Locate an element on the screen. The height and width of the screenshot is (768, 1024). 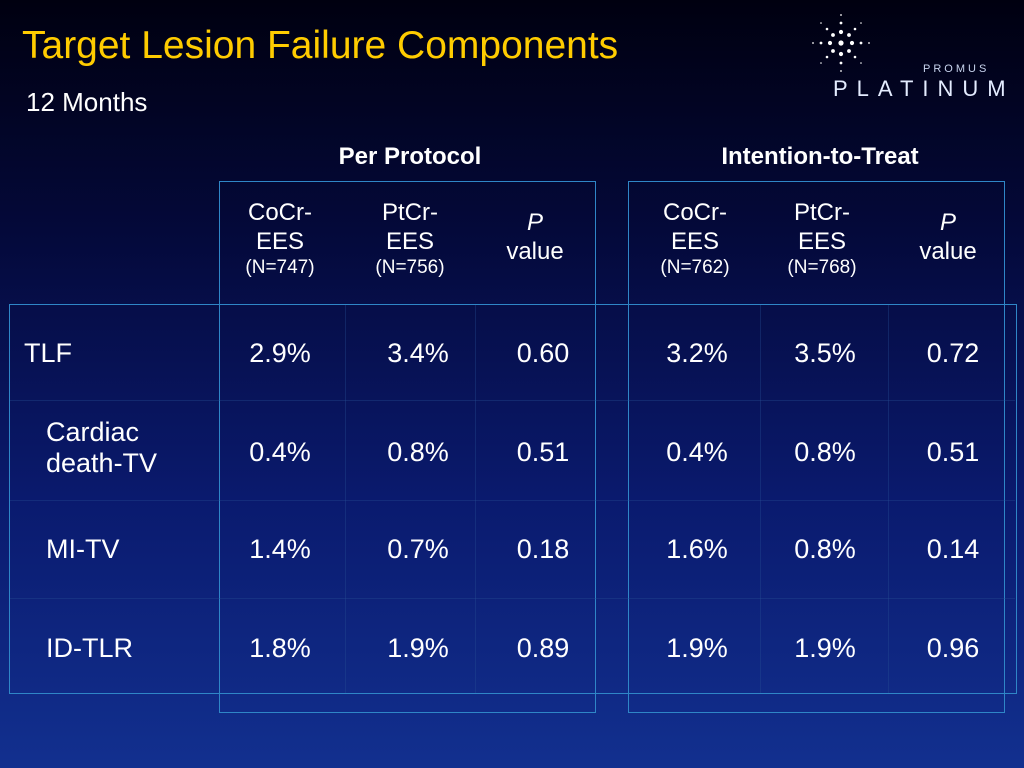
cell-mi-pp-cocr: 1.4% is located at coordinates (280, 549).